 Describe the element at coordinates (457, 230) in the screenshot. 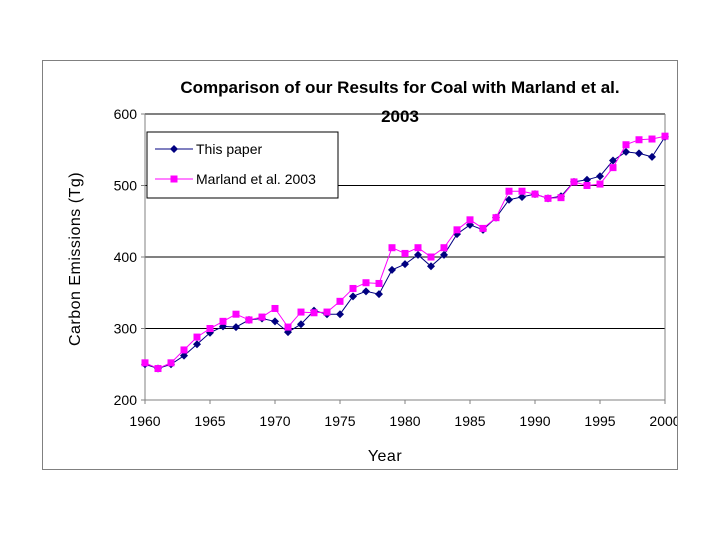

I see `series-1-point-1984` at that location.